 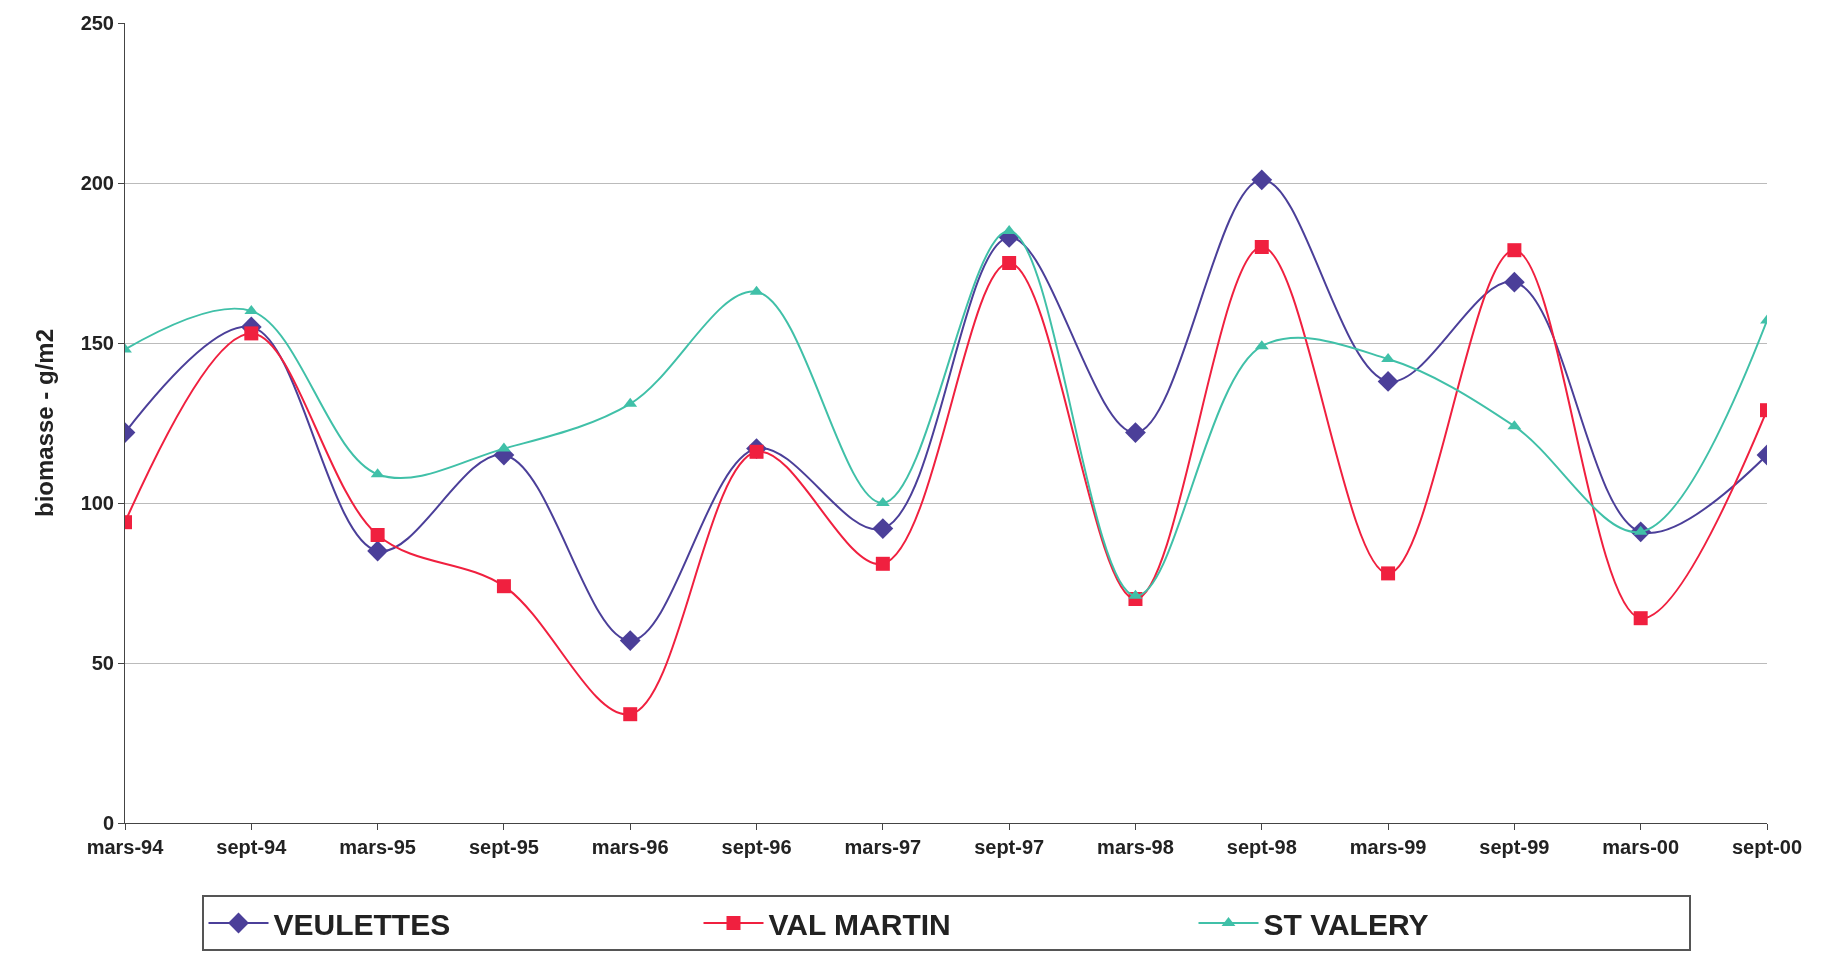 What do you see at coordinates (97, 23) in the screenshot?
I see `y-tick-label: 250` at bounding box center [97, 23].